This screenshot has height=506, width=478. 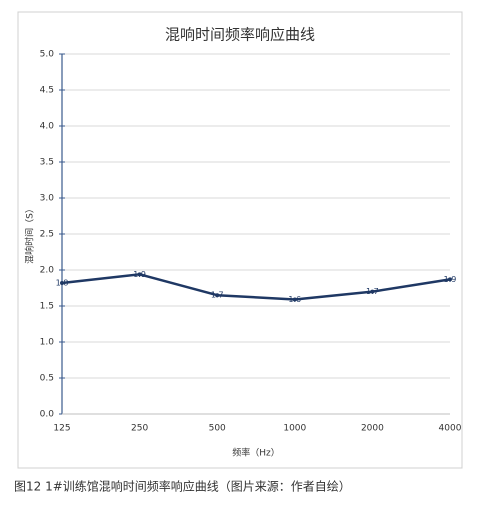 What do you see at coordinates (61, 429) in the screenshot?
I see `x-tick-label: 125` at bounding box center [61, 429].